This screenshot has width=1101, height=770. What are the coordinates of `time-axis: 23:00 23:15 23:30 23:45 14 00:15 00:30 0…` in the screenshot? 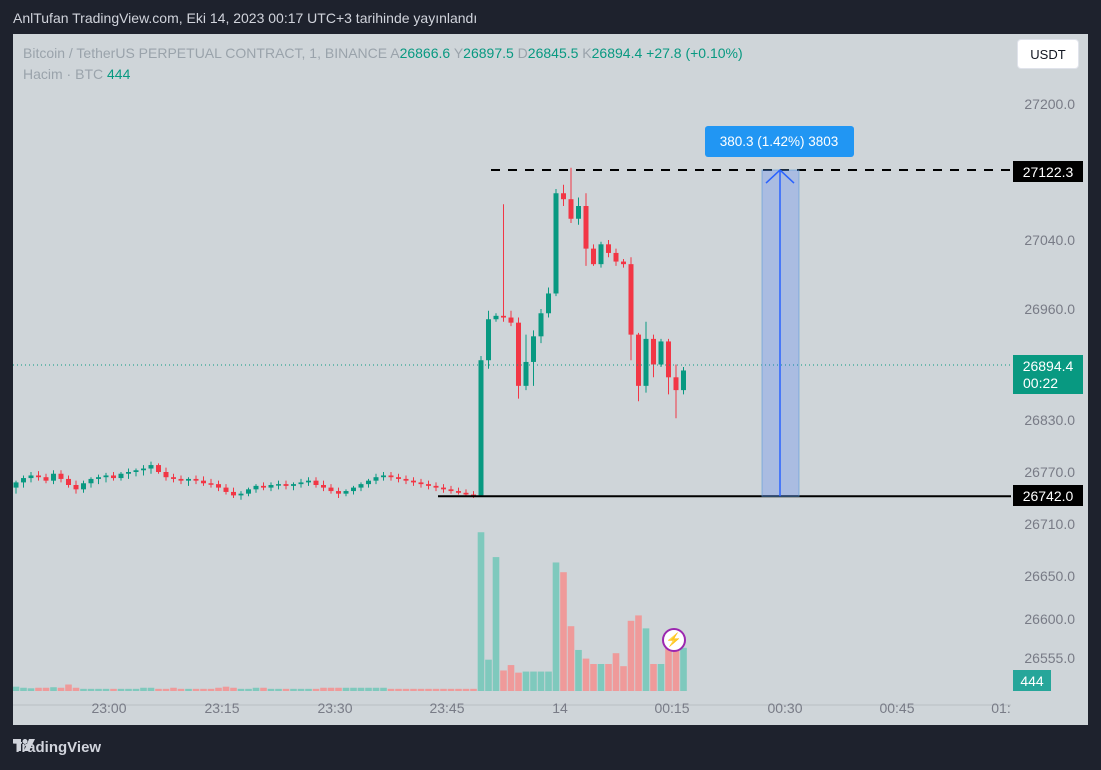 It's located at (512, 708).